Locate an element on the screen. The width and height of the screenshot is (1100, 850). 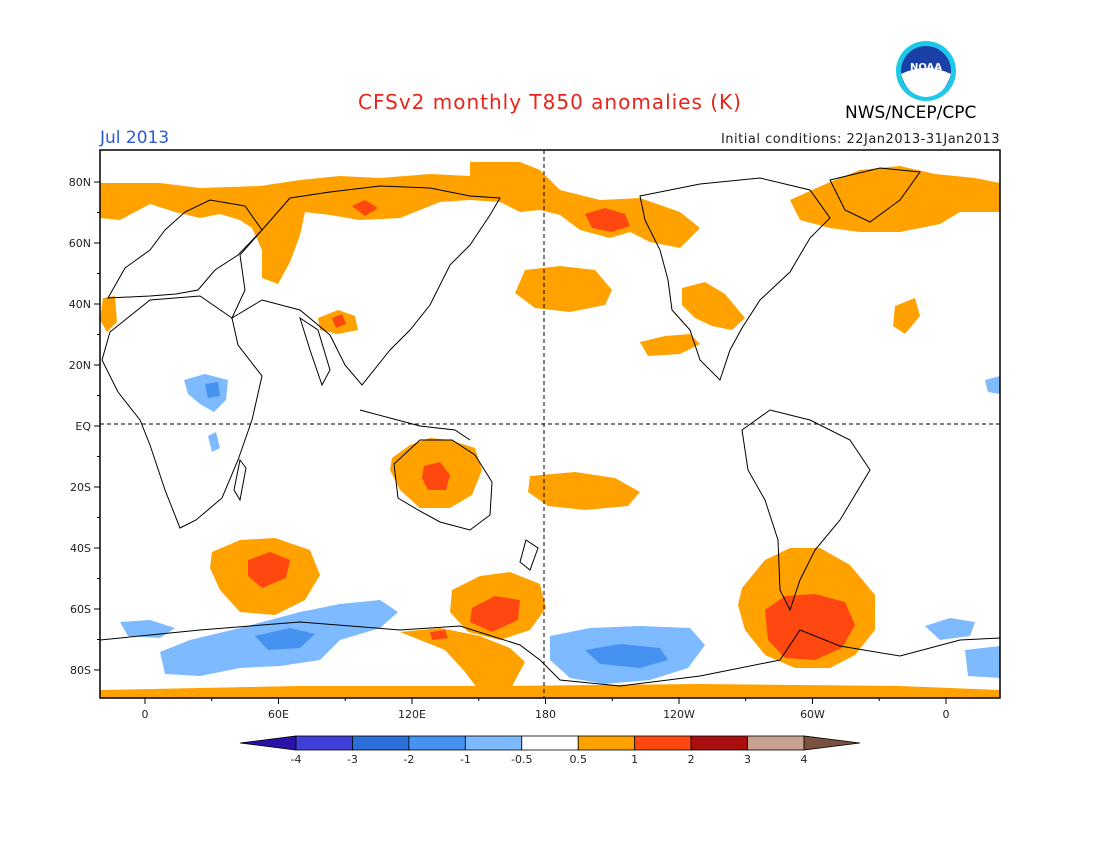
organization-label: NWS/NCEP/CPC is located at coordinates (911, 113).